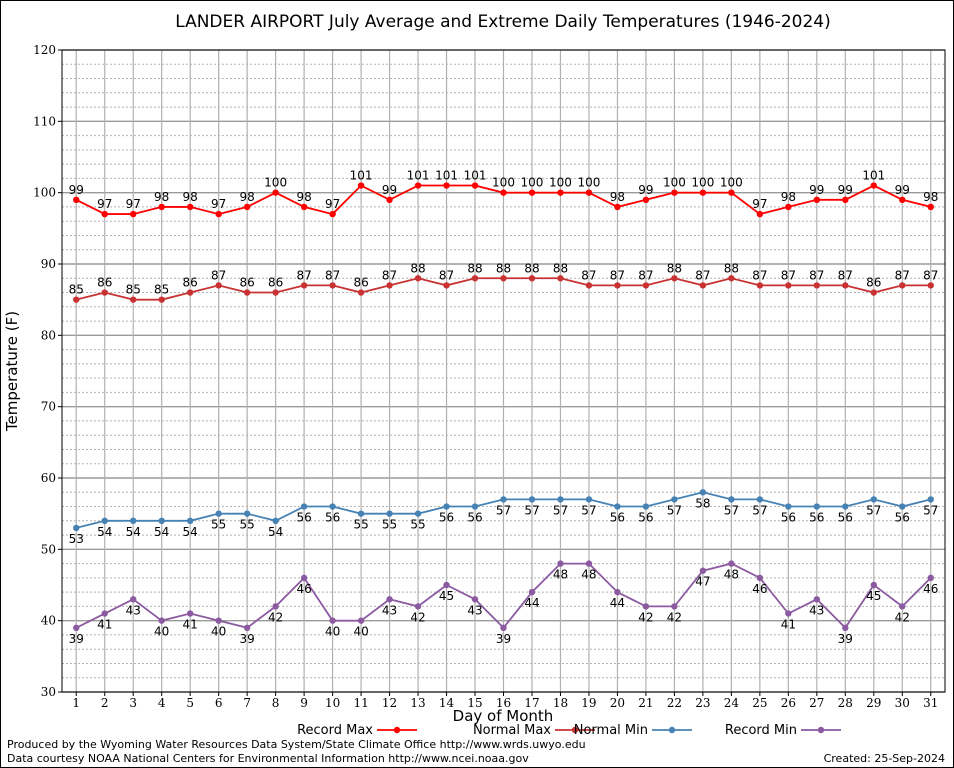  Describe the element at coordinates (161, 632) in the screenshot. I see `record-min-data-label: 40` at that location.